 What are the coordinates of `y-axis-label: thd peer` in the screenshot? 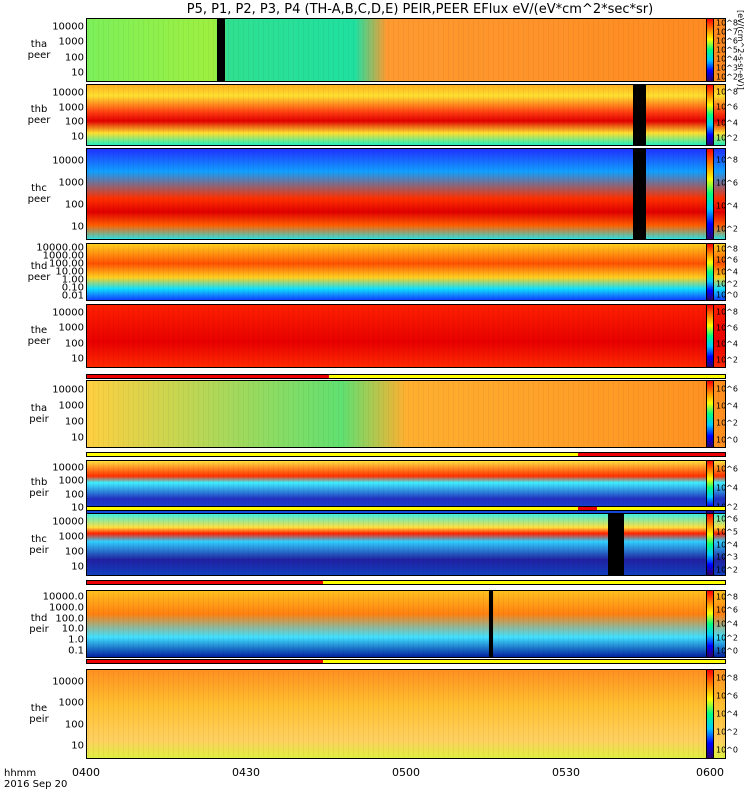 It's located at (39, 272).